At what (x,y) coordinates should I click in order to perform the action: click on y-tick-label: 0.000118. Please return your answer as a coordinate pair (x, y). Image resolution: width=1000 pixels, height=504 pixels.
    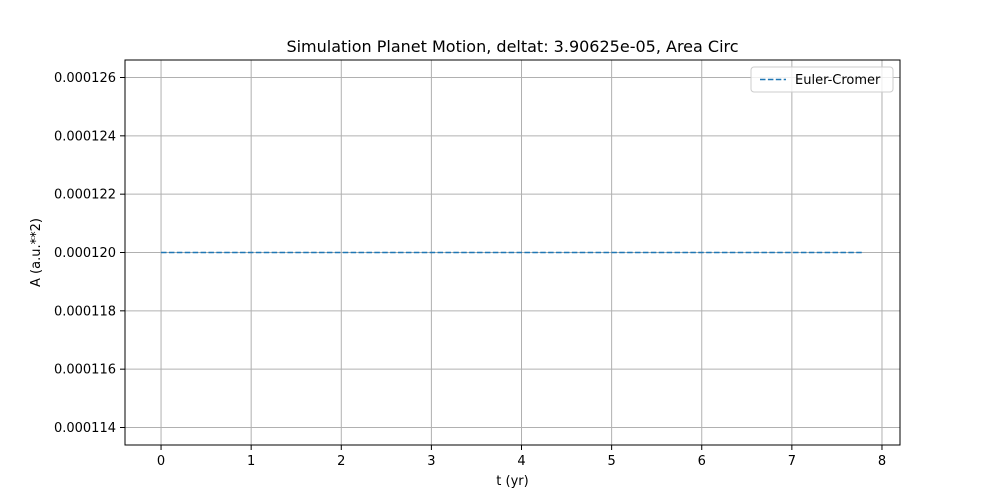
    Looking at the image, I should click on (85, 311).